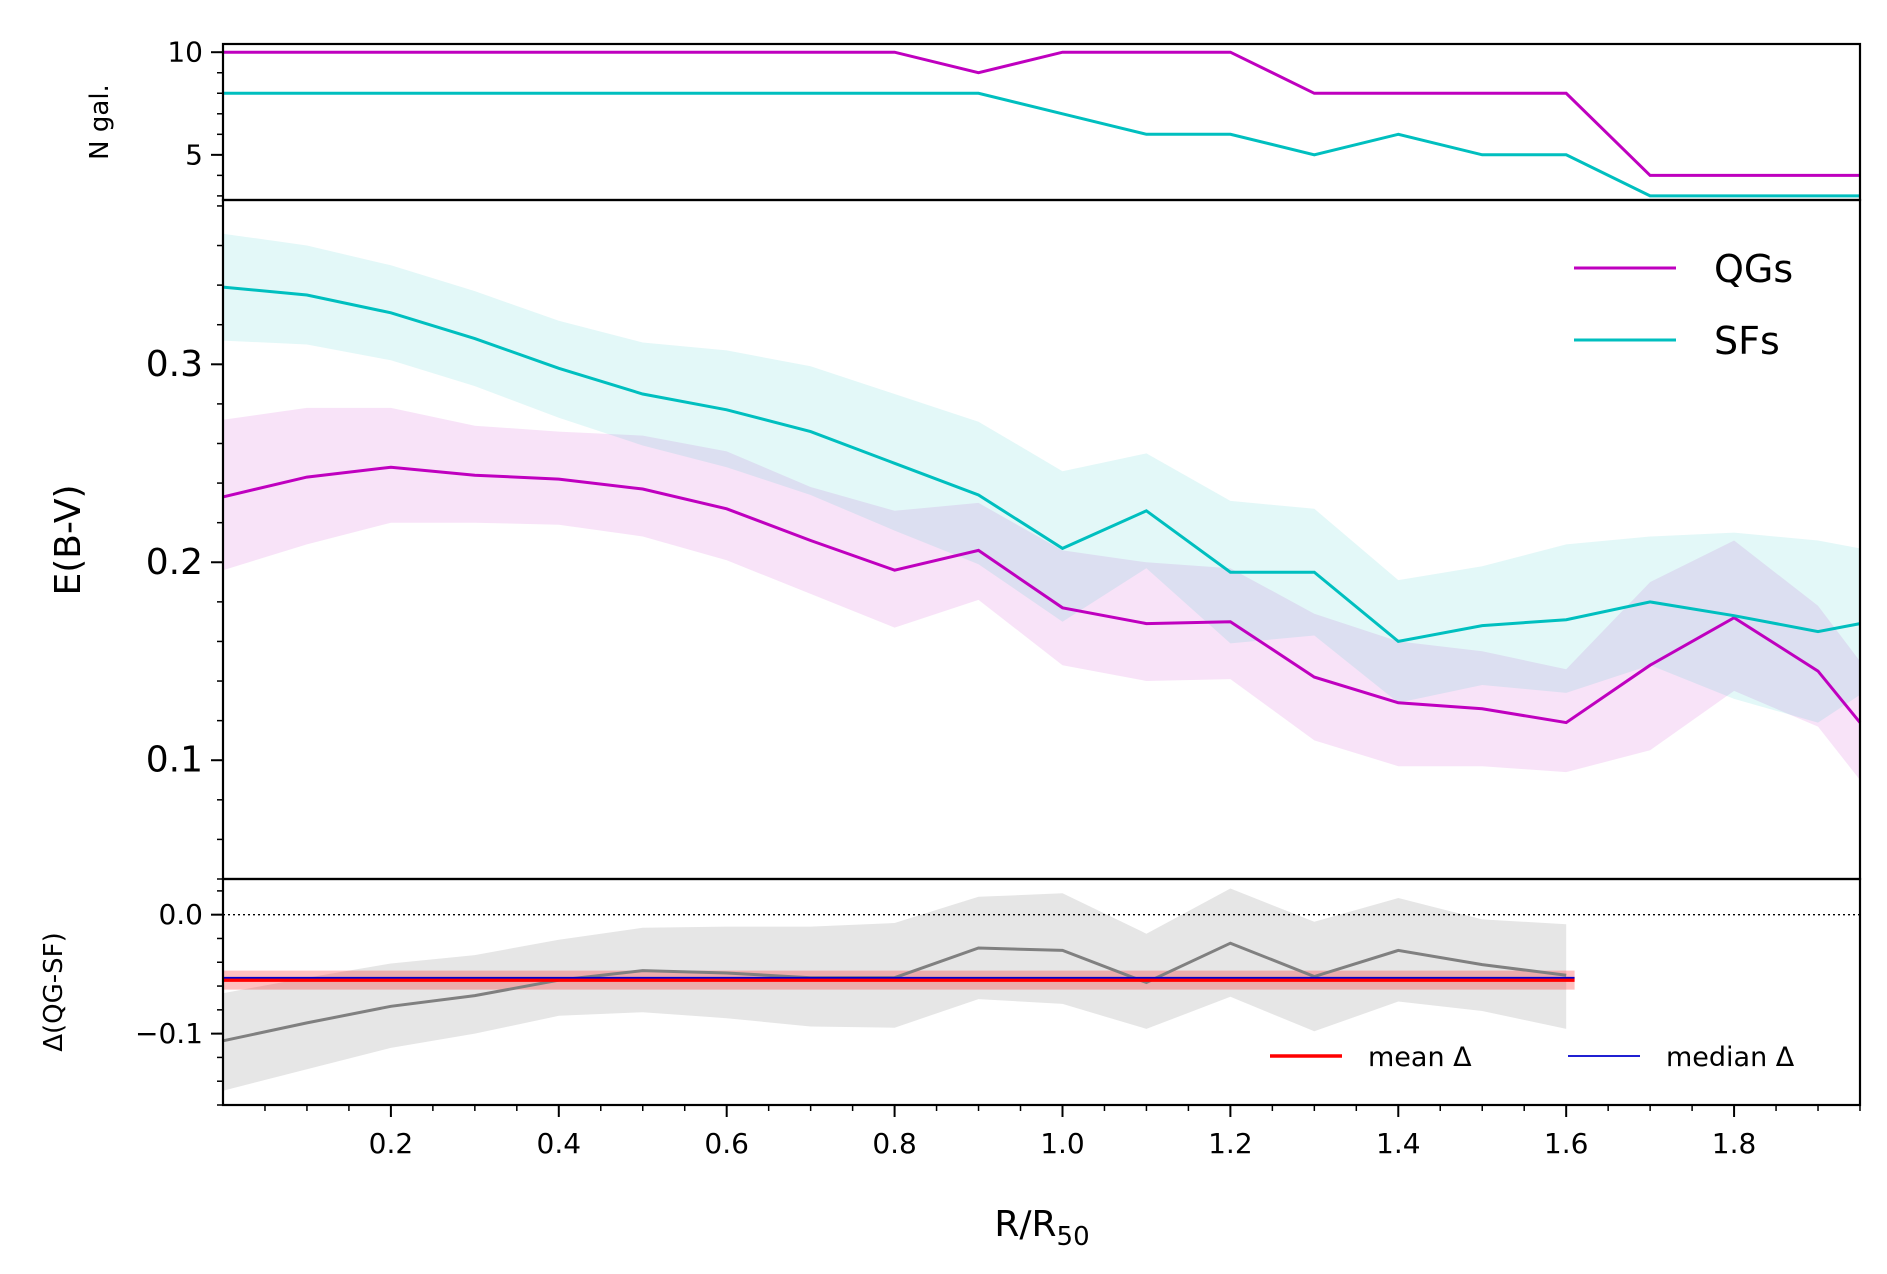  Describe the element at coordinates (194, 154) in the screenshot. I see `ytick-label: 5` at that location.